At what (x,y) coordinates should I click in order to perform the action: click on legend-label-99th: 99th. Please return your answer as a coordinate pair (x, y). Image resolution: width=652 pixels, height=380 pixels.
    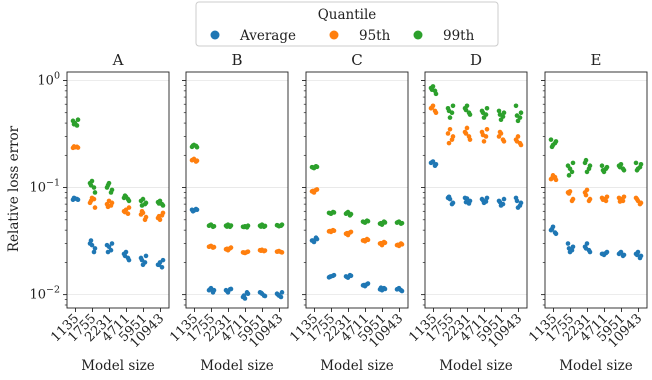
    Looking at the image, I should click on (459, 36).